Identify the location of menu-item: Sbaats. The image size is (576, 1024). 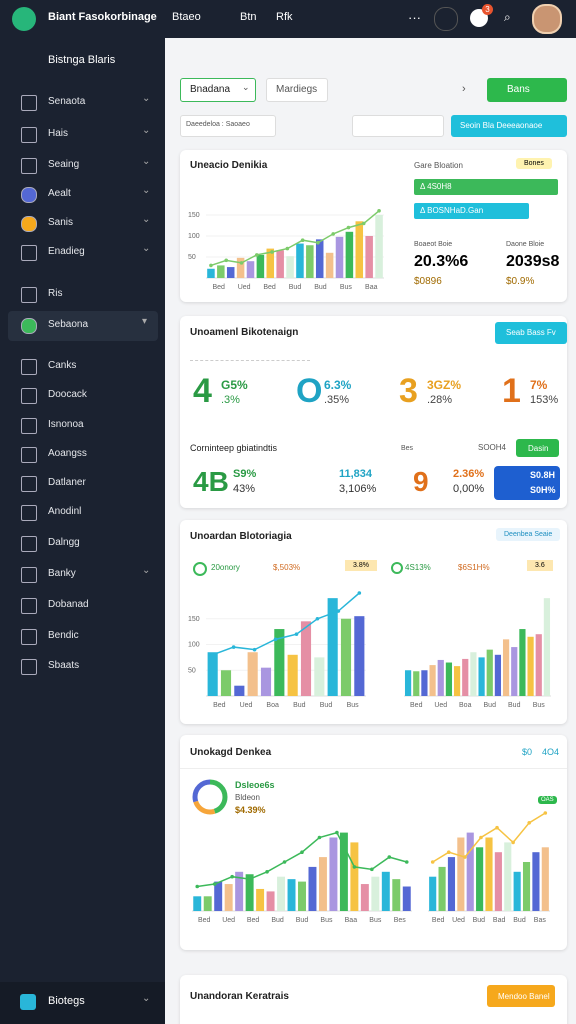
(64, 665).